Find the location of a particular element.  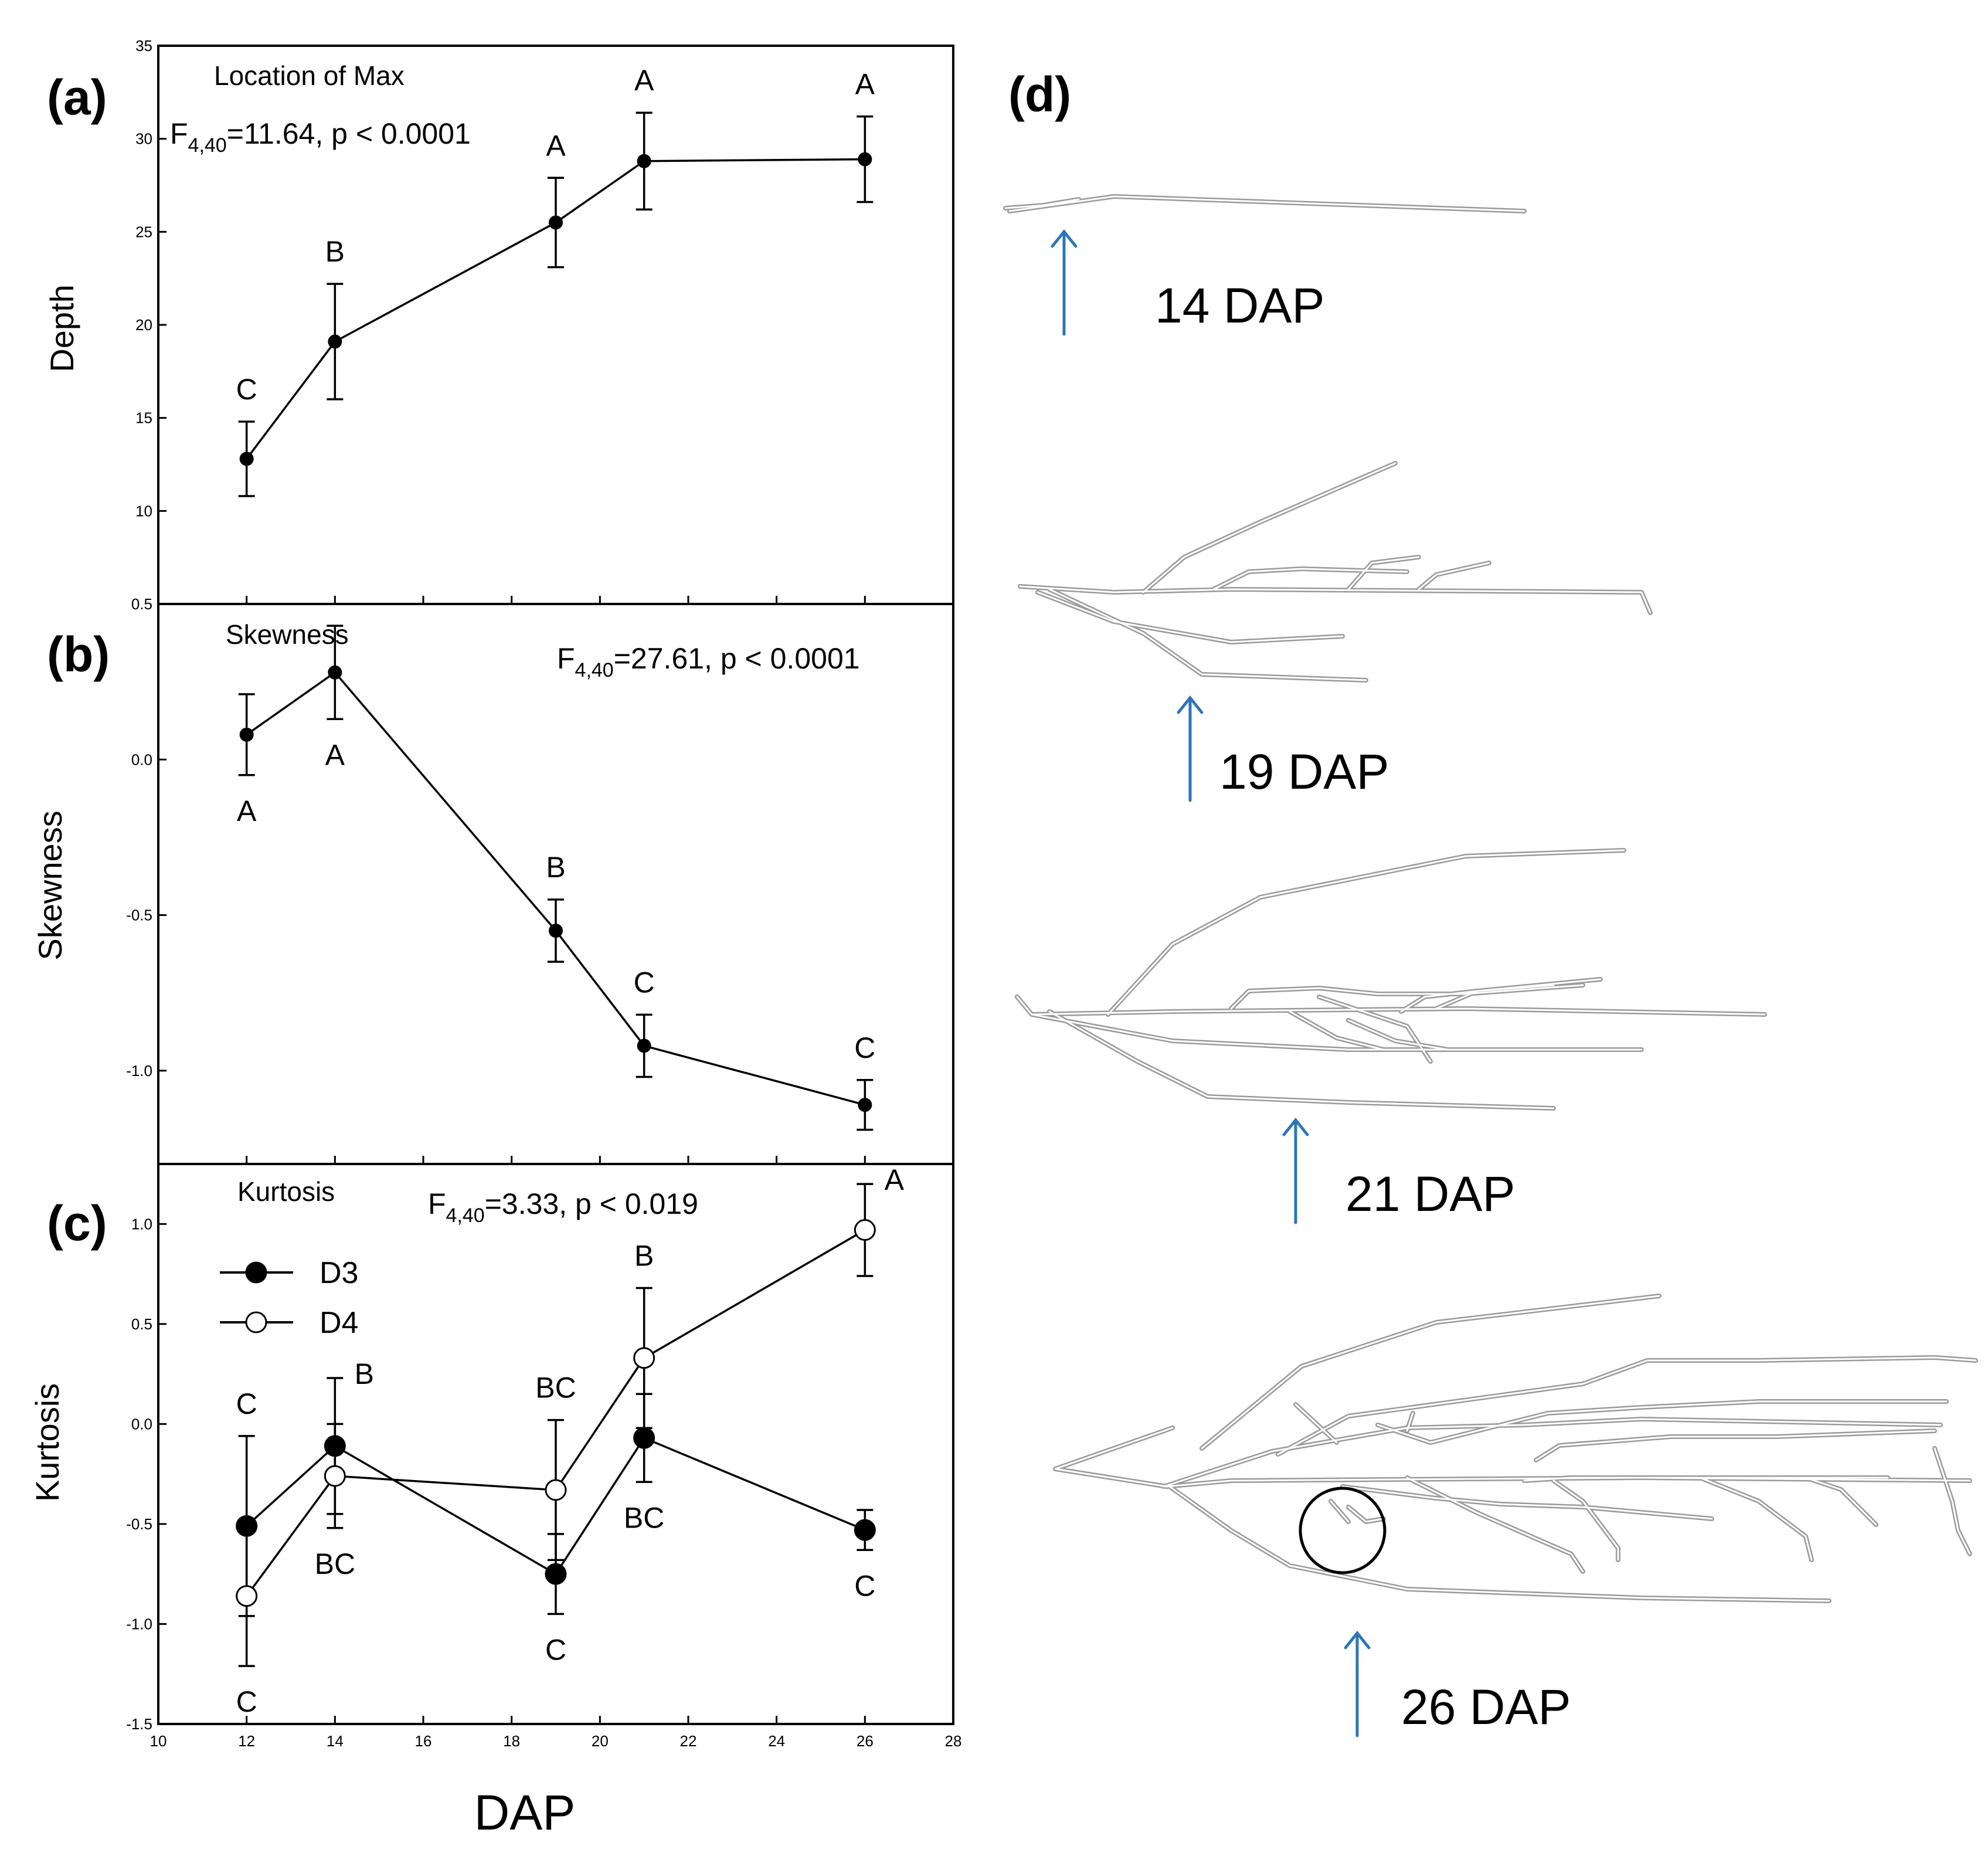

panel-b-plot: -1.0 -0.5 0.0 0.5 A A B C C is located at coordinates (540, 880).